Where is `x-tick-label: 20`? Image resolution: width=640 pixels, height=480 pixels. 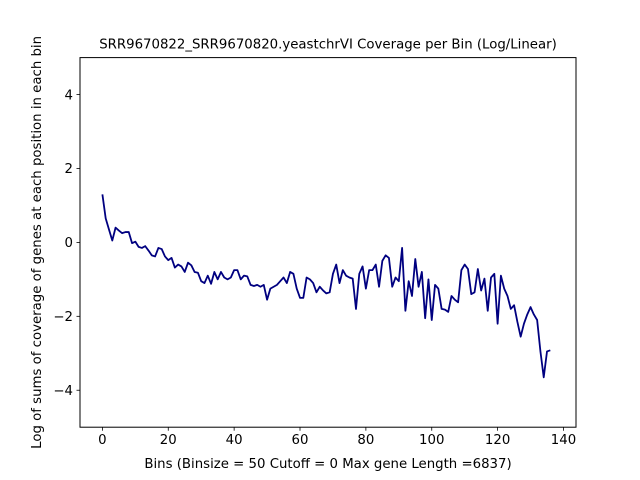 x-tick-label: 20 is located at coordinates (168, 440).